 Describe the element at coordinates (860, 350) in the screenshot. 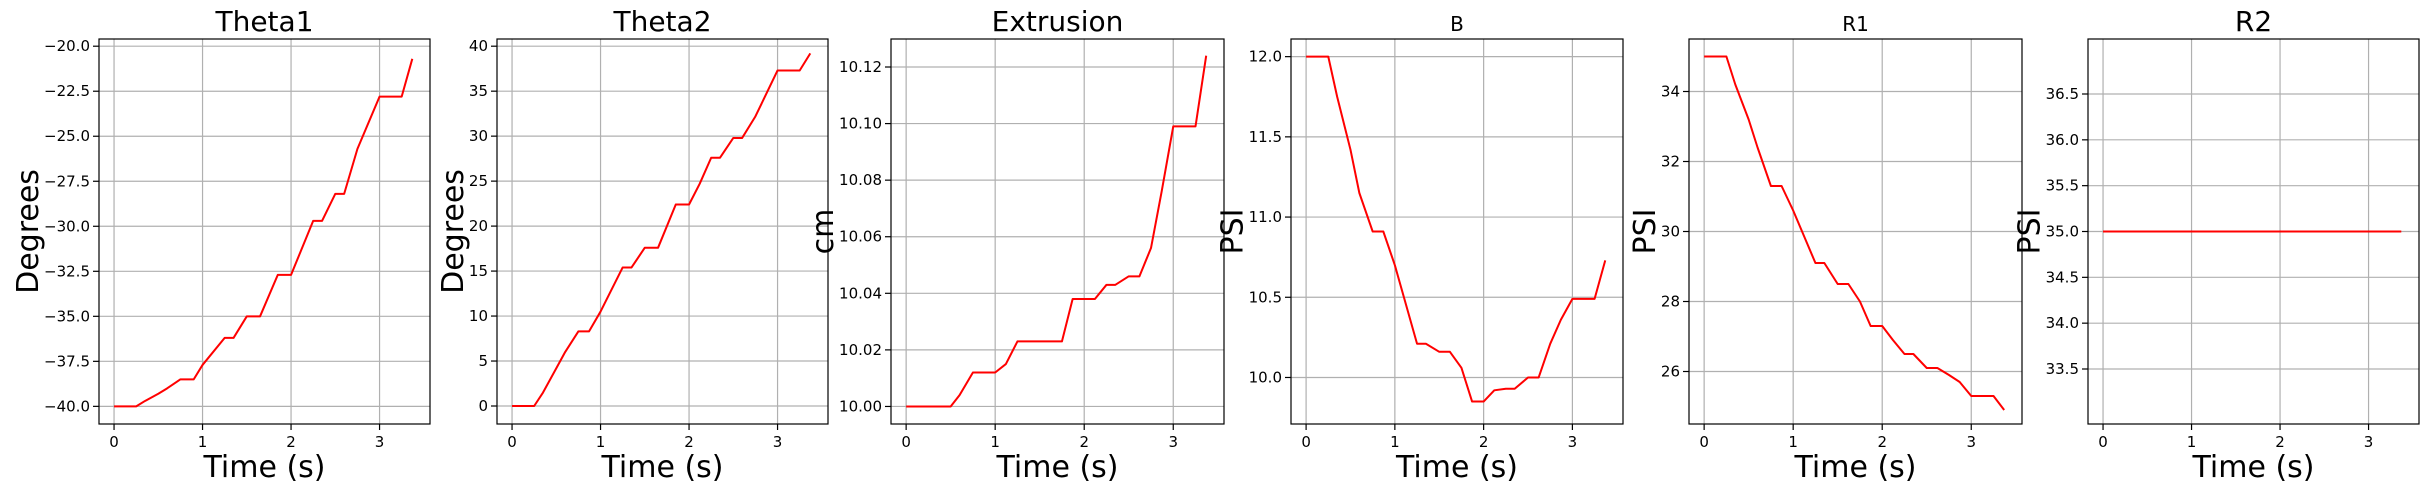

I see `y-tick-label: 10.02` at that location.